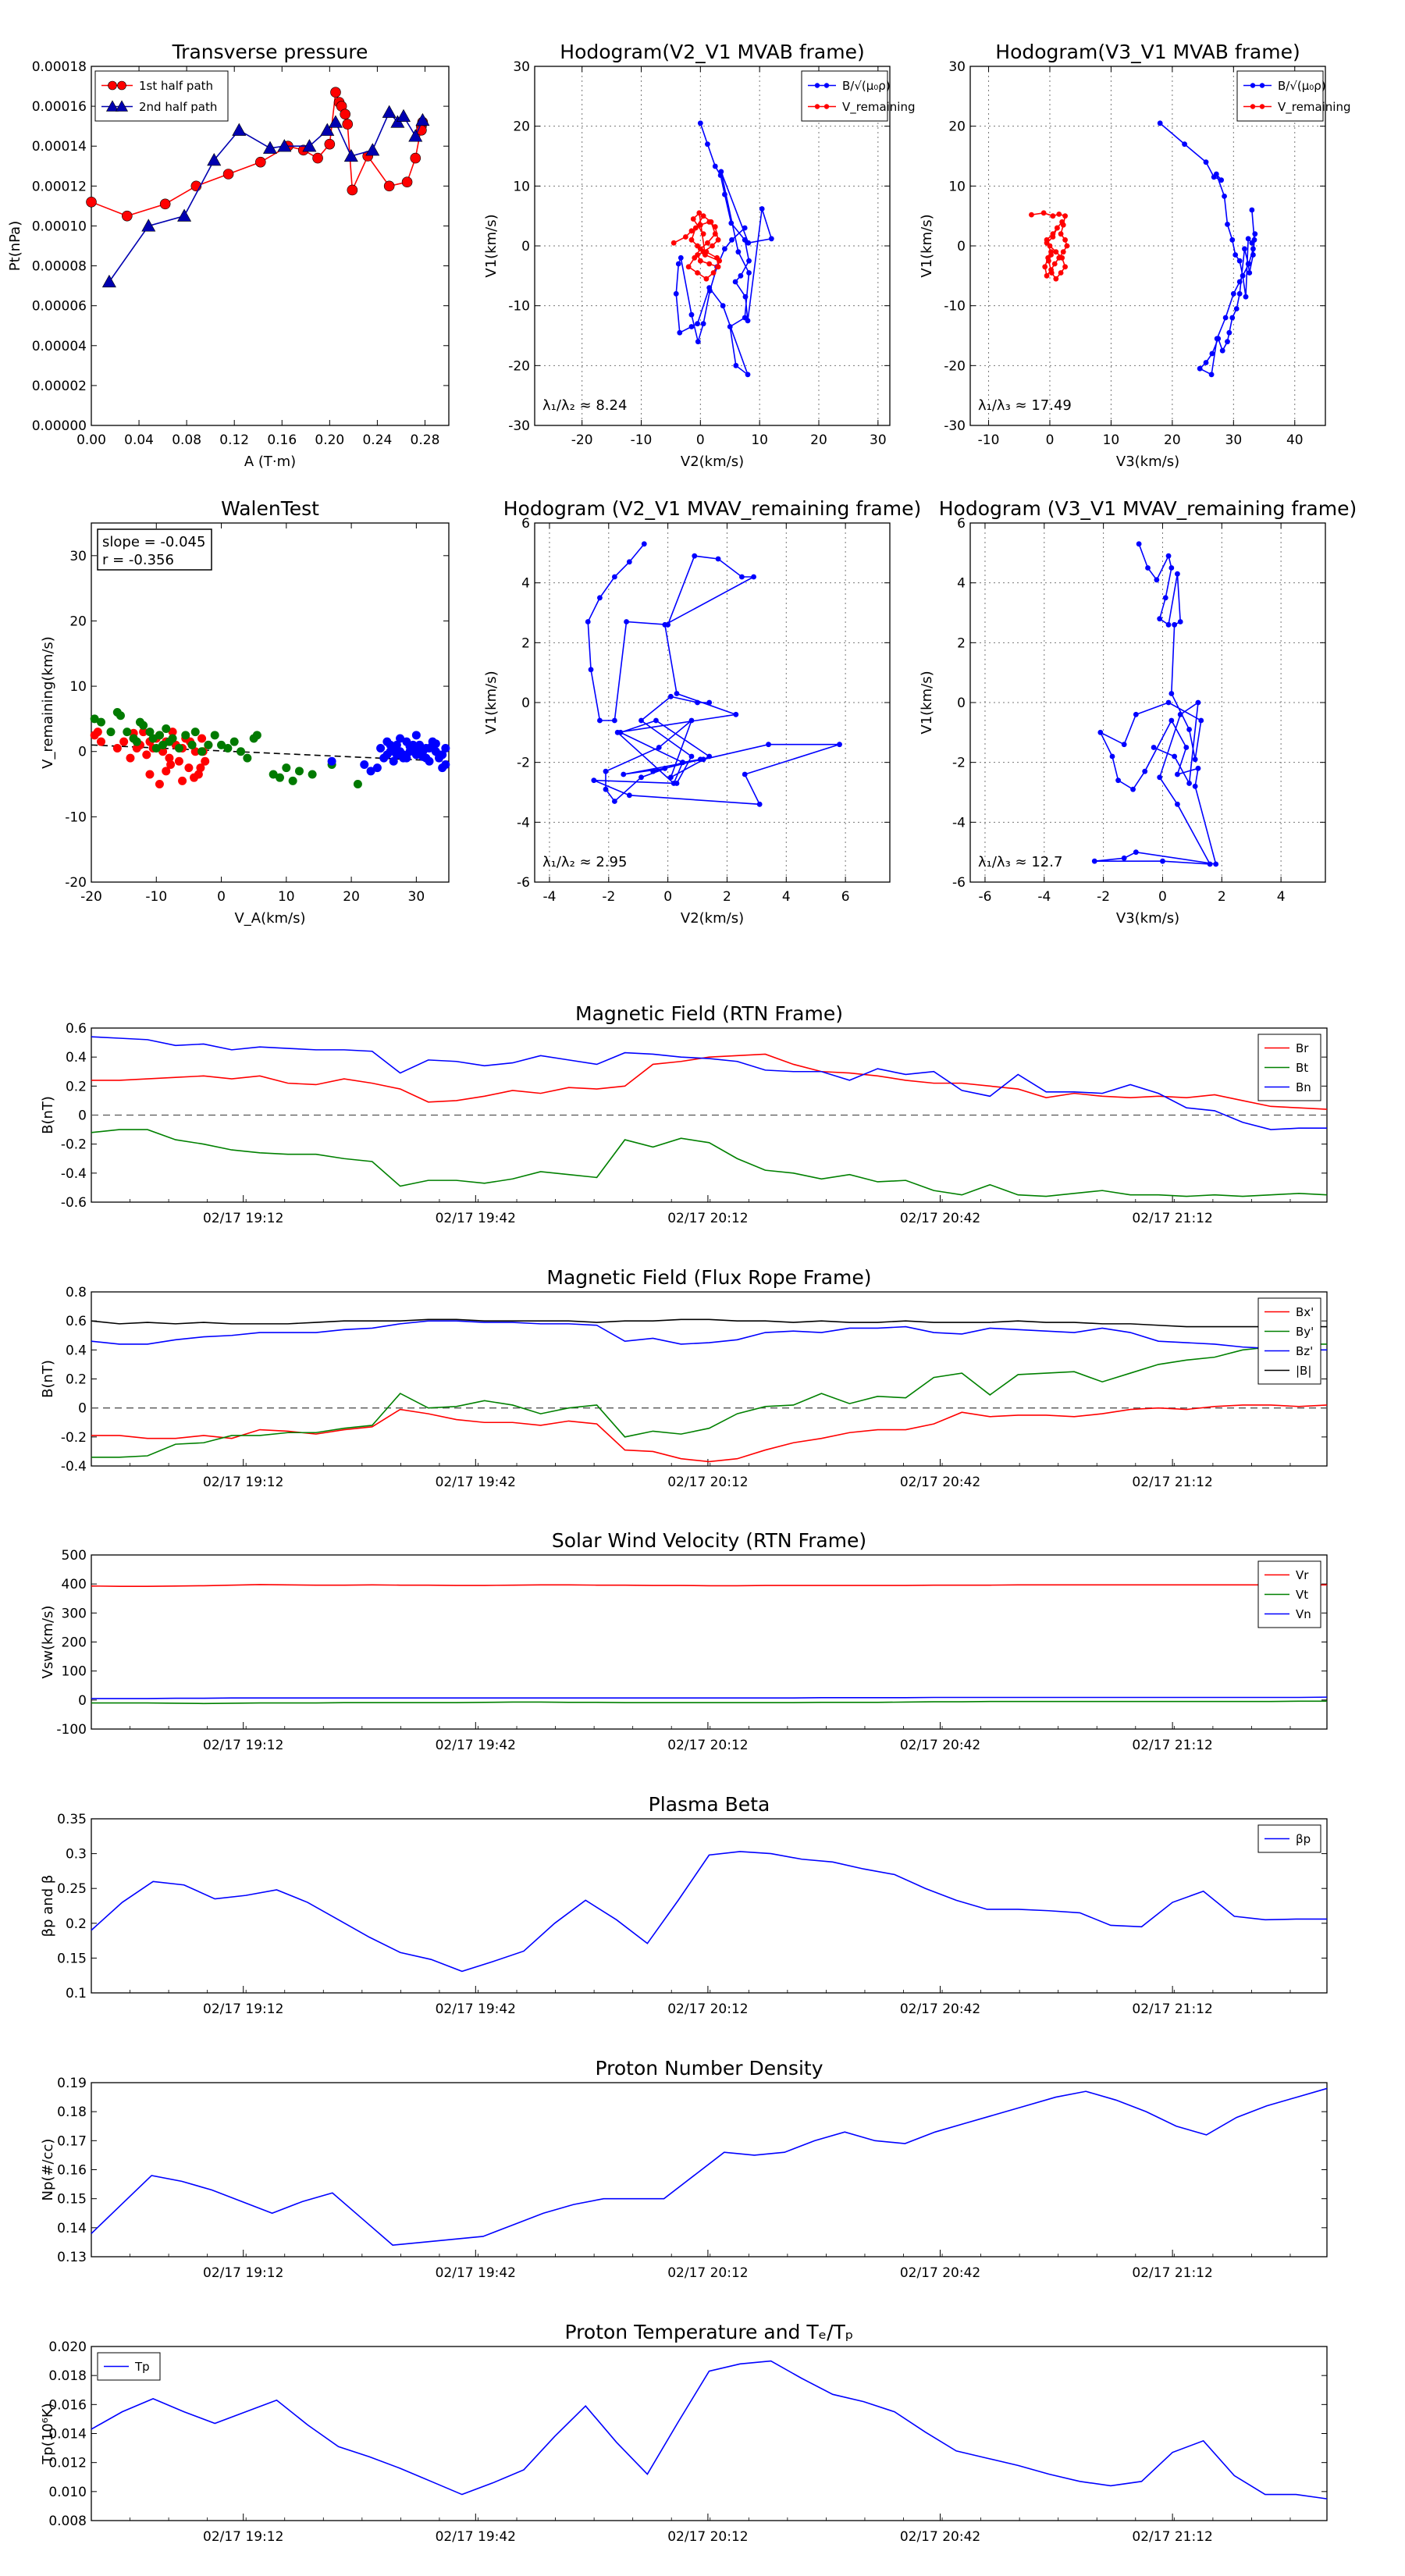  Describe the element at coordinates (984, 897) in the screenshot. I see `x-tick-label: -6` at that location.